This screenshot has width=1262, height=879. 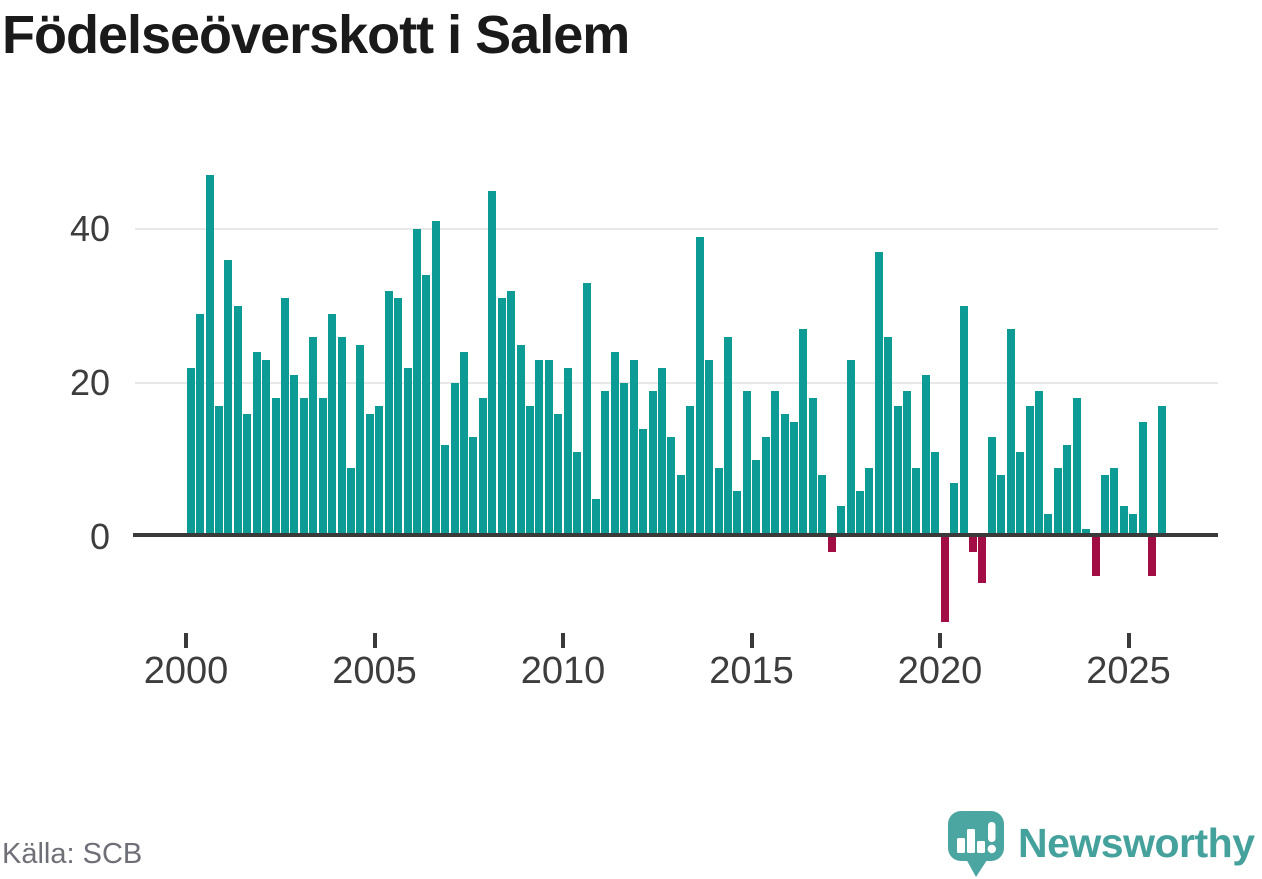 I want to click on bar-2009-q2, so click(x=539, y=448).